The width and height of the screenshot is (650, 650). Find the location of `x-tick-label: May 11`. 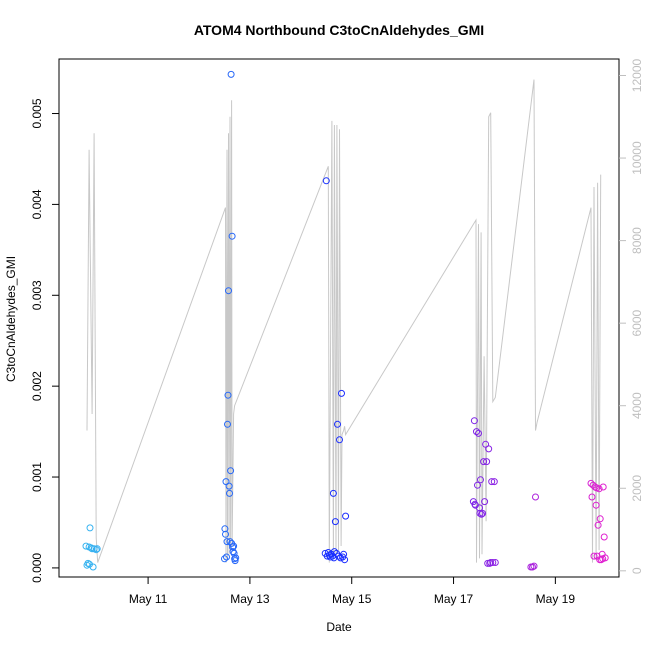

x-tick-label: May 11 is located at coordinates (148, 599).